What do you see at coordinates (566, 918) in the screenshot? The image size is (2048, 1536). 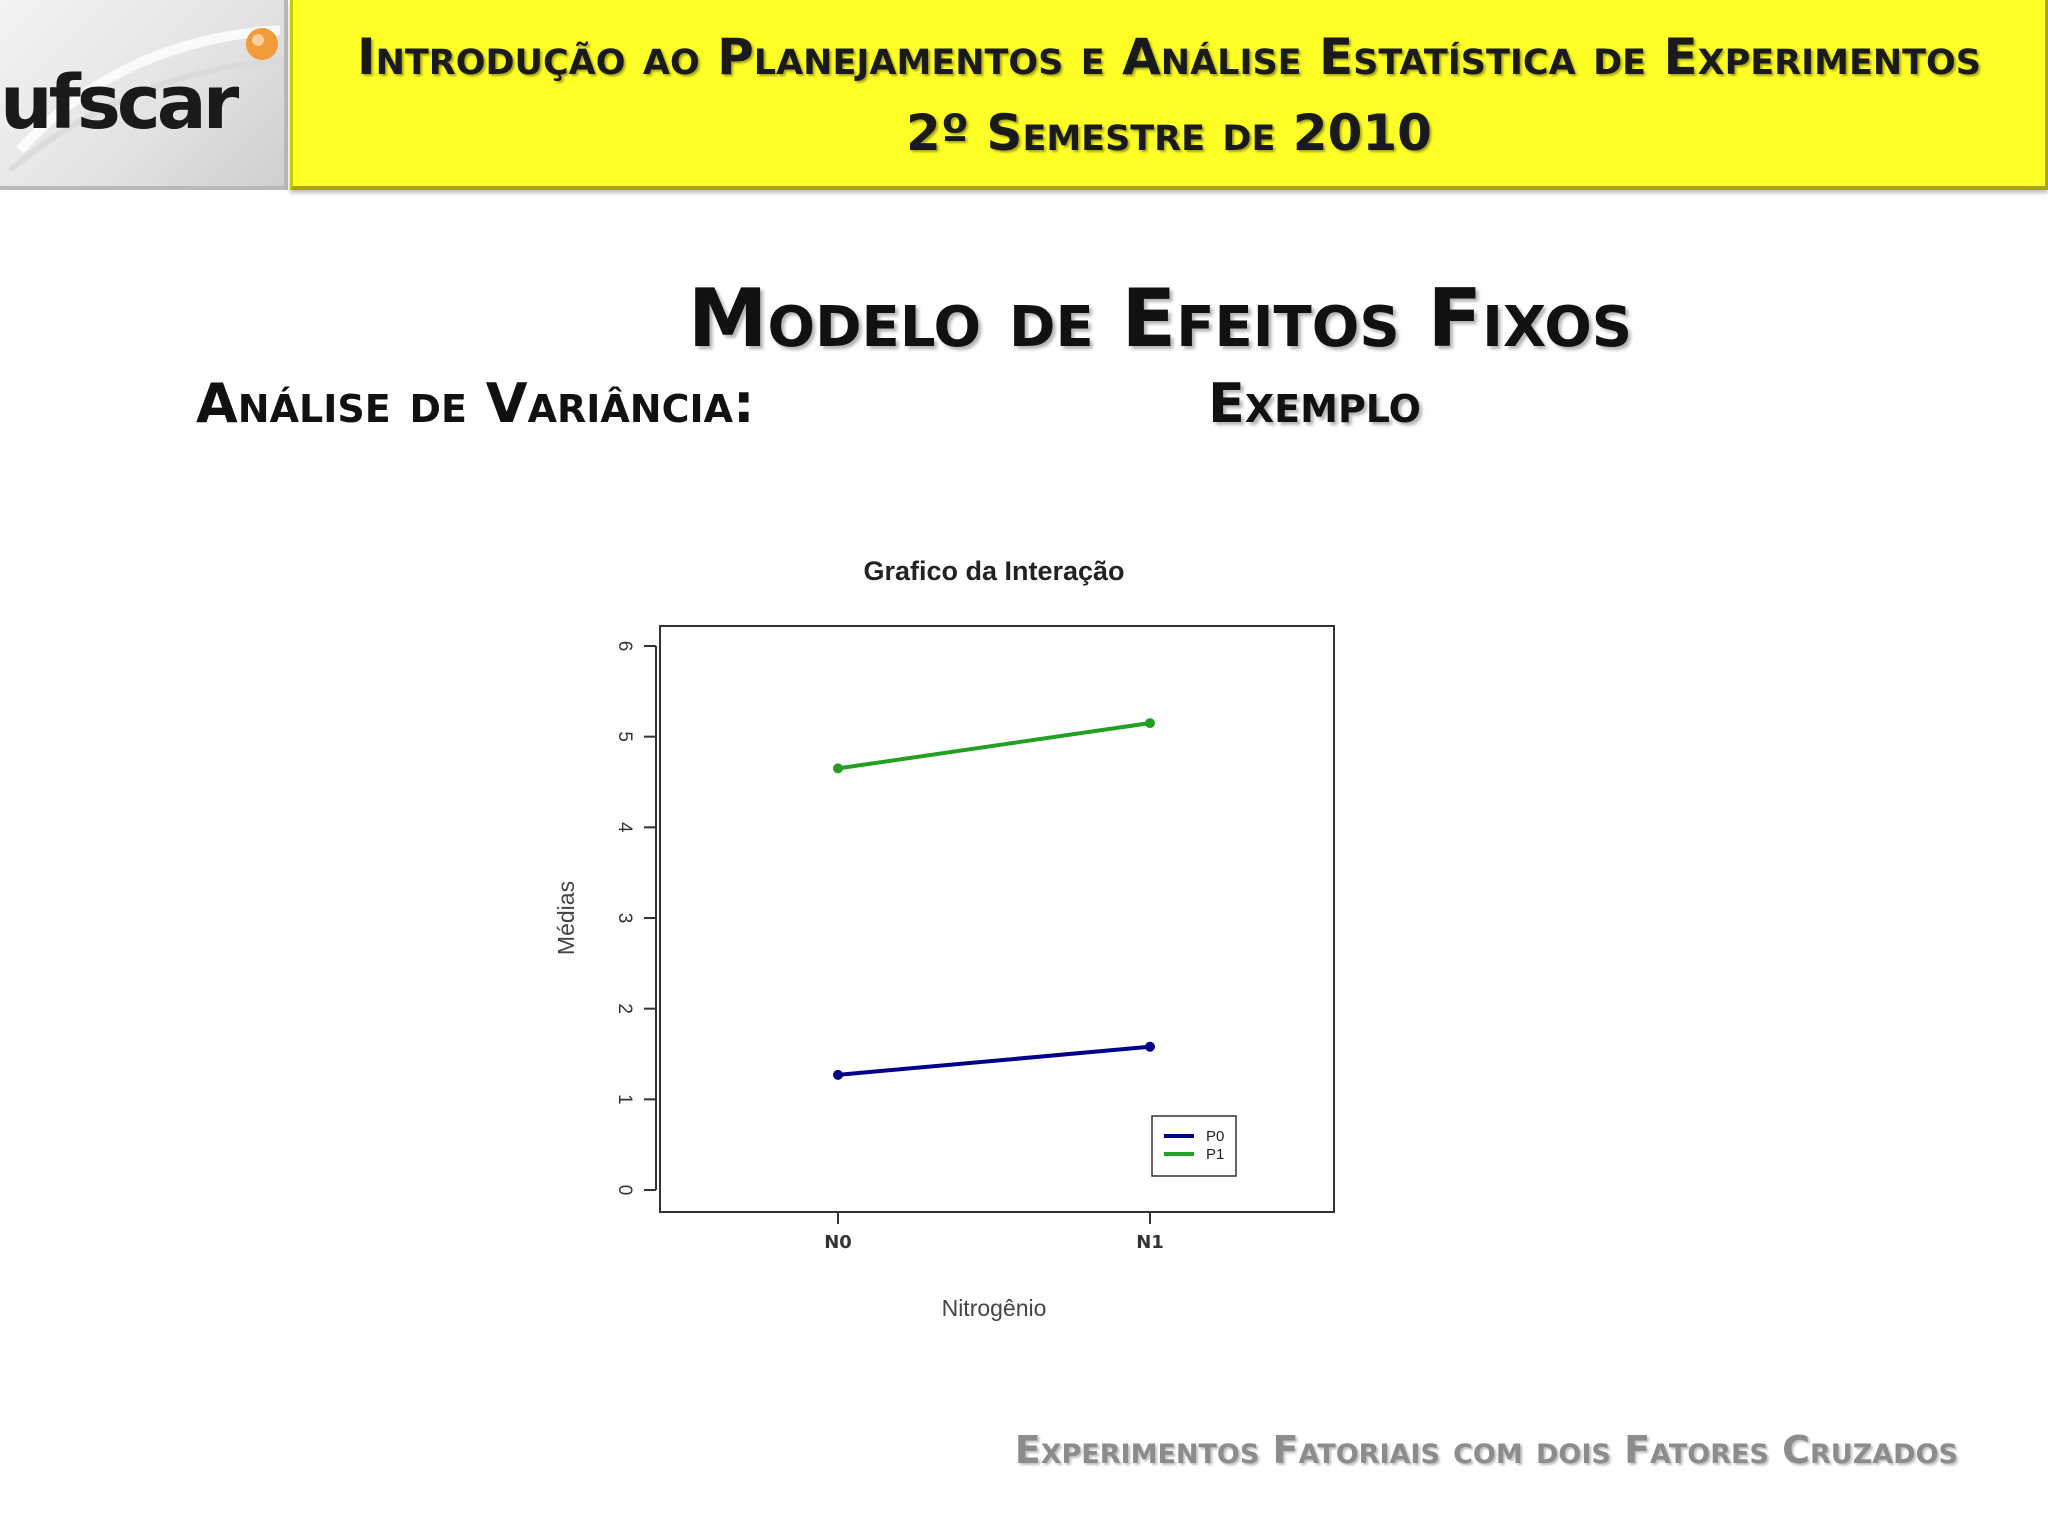 I see `y-axis-label: Médias` at bounding box center [566, 918].